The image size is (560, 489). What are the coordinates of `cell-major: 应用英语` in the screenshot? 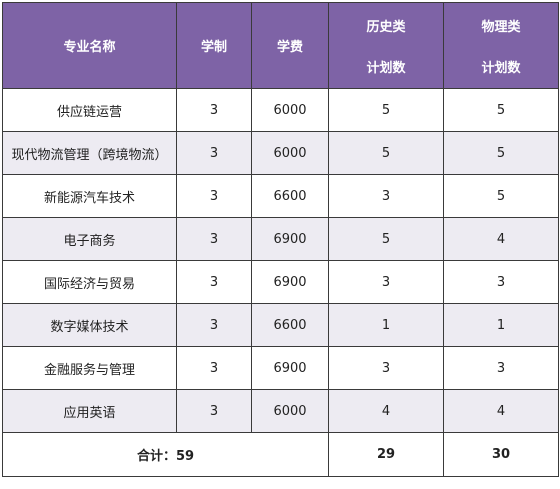 It's located at (89, 411).